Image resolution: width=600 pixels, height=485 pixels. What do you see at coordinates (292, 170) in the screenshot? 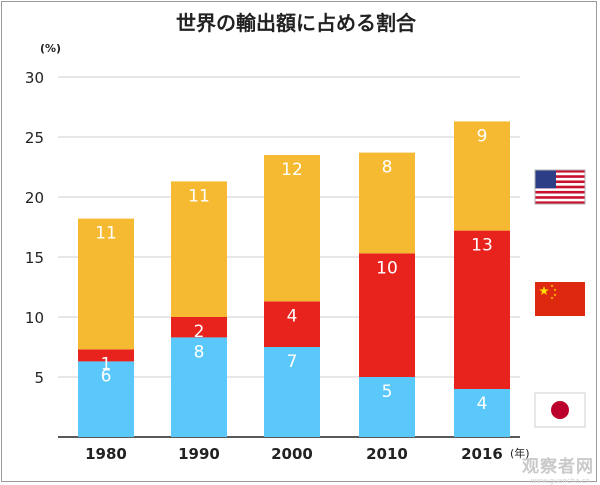
I see `bar-label-2000-series-2: 12` at bounding box center [292, 170].